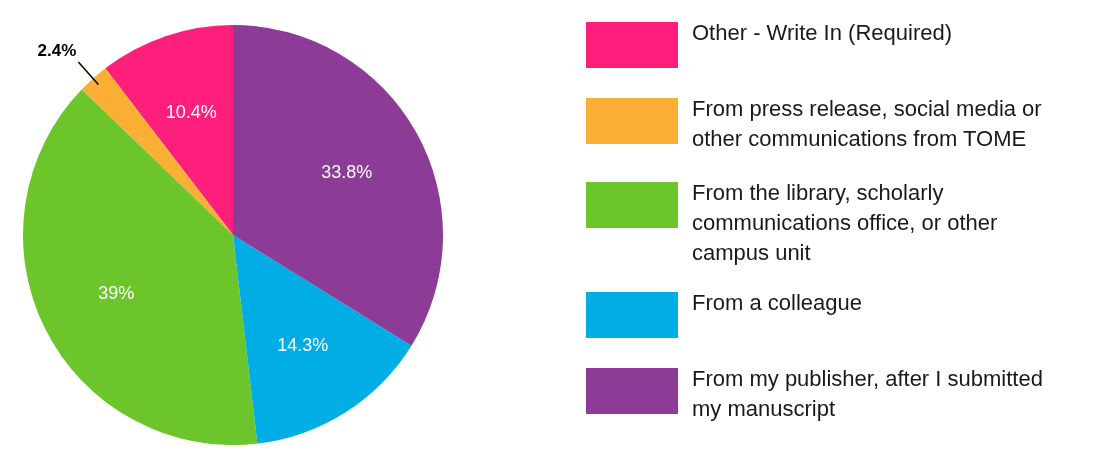 The image size is (1104, 476). Describe the element at coordinates (303, 344) in the screenshot. I see `data-label: 14.3%` at that location.